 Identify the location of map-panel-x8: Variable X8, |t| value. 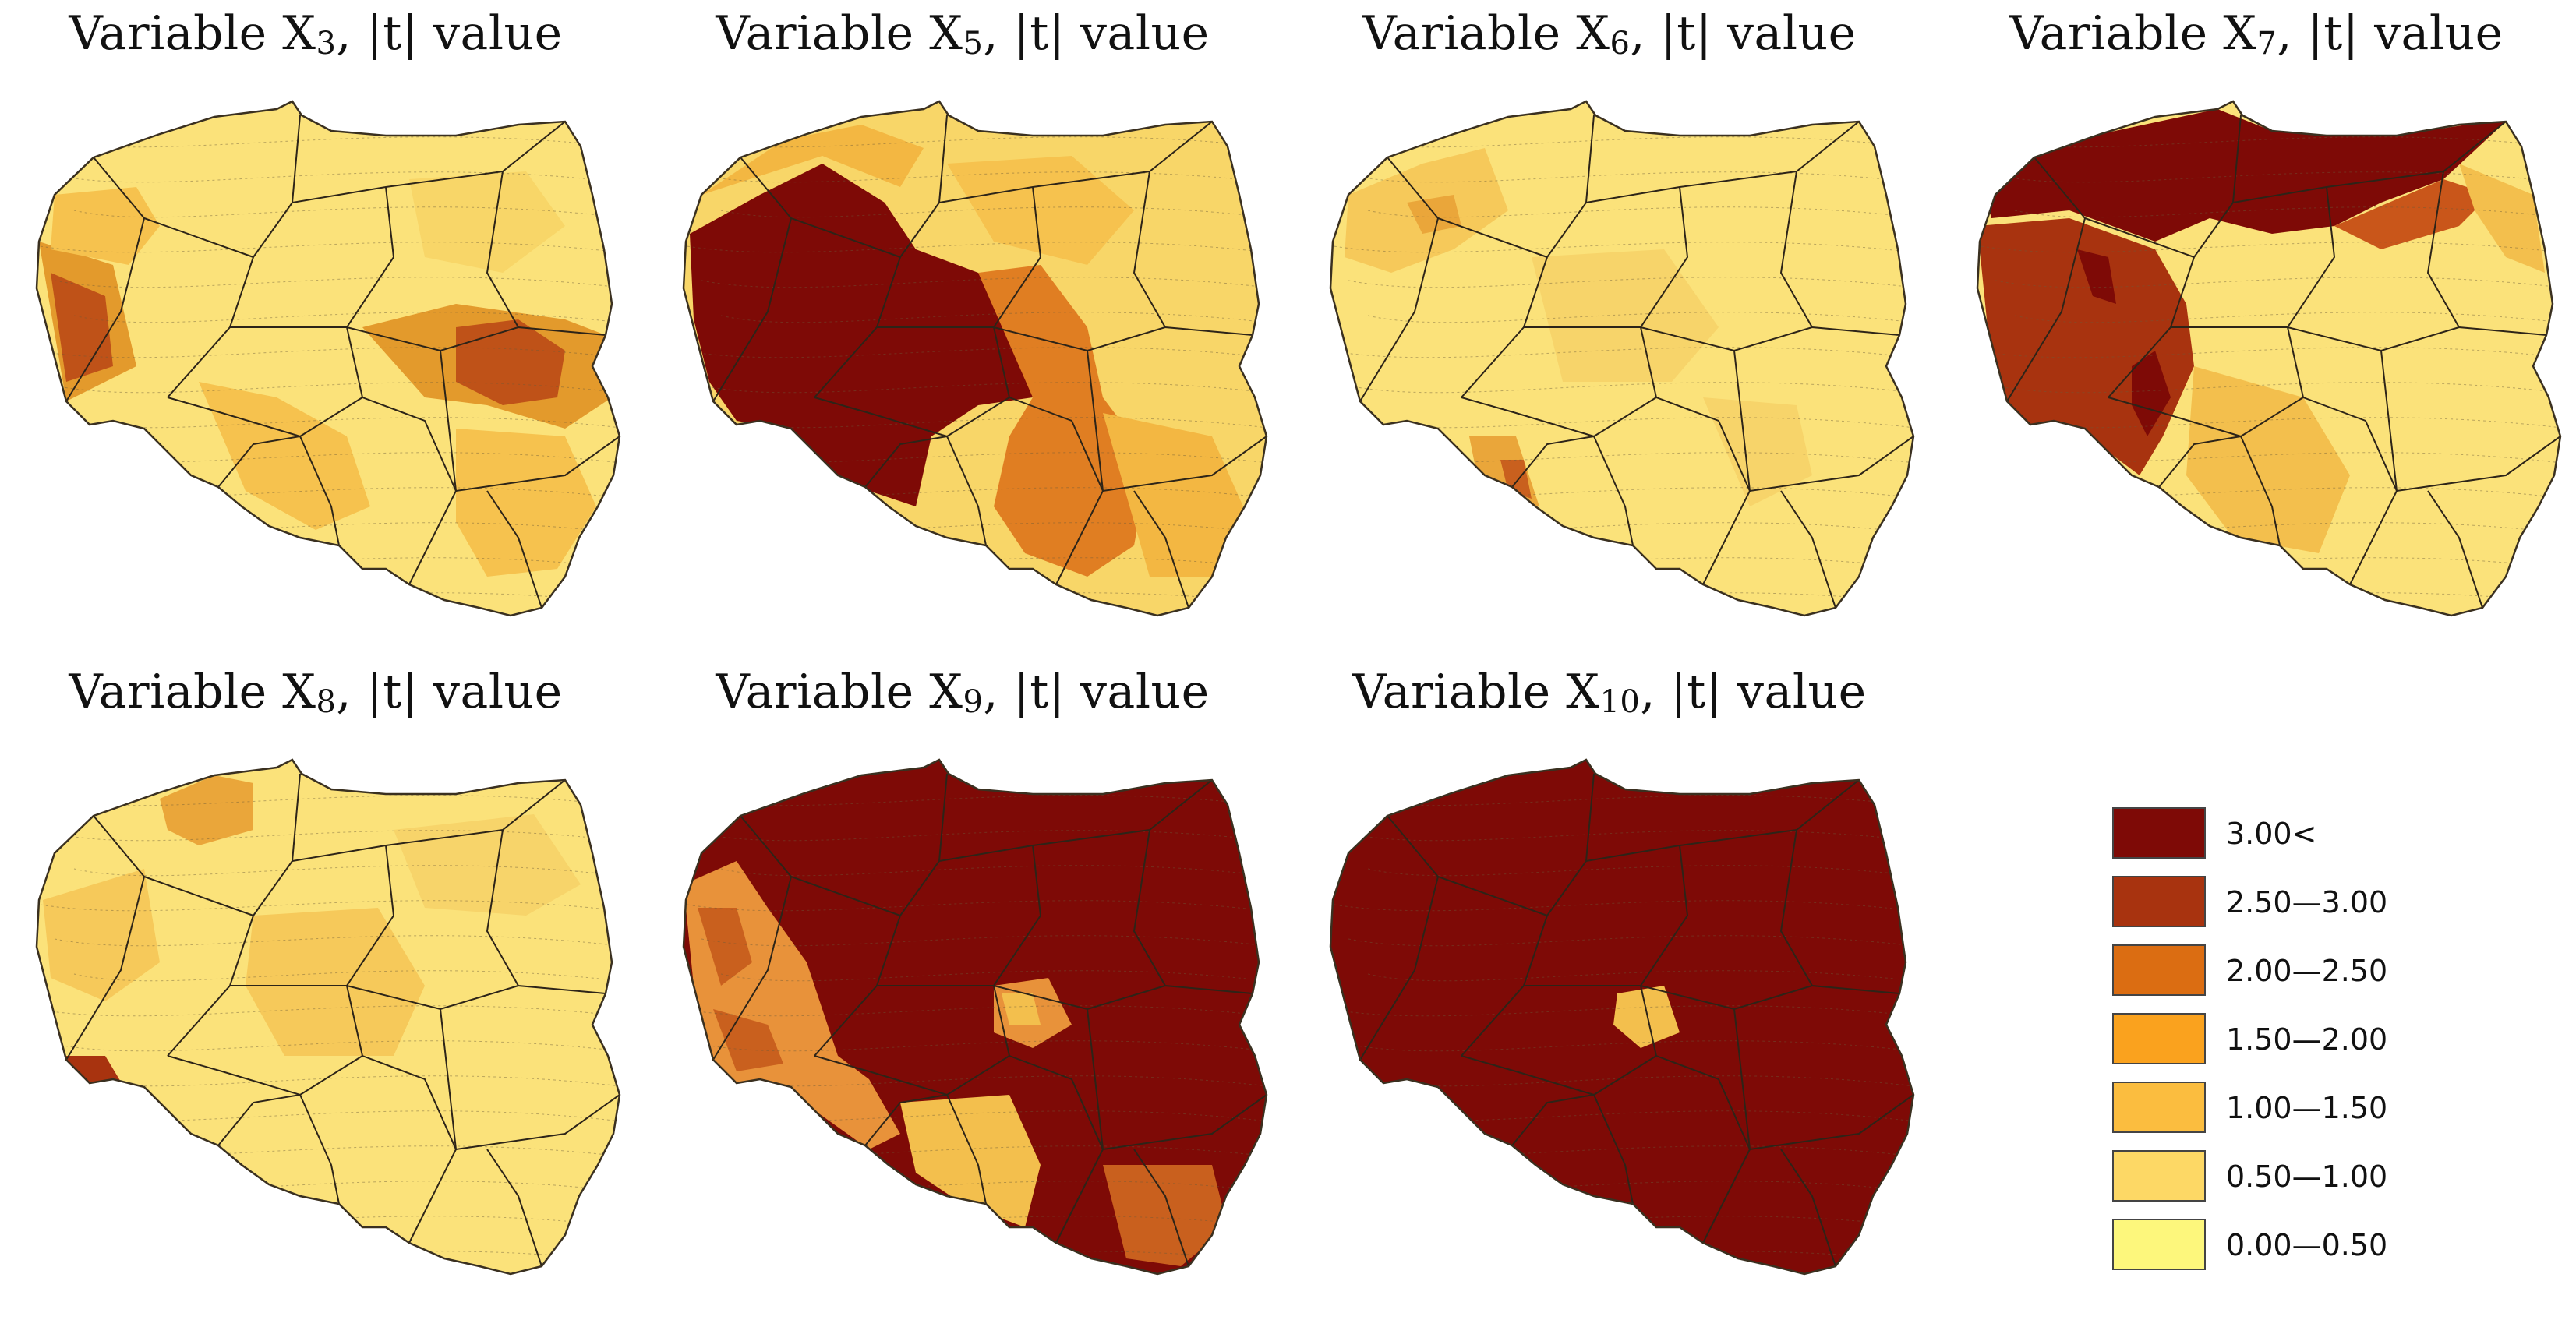
(316, 981).